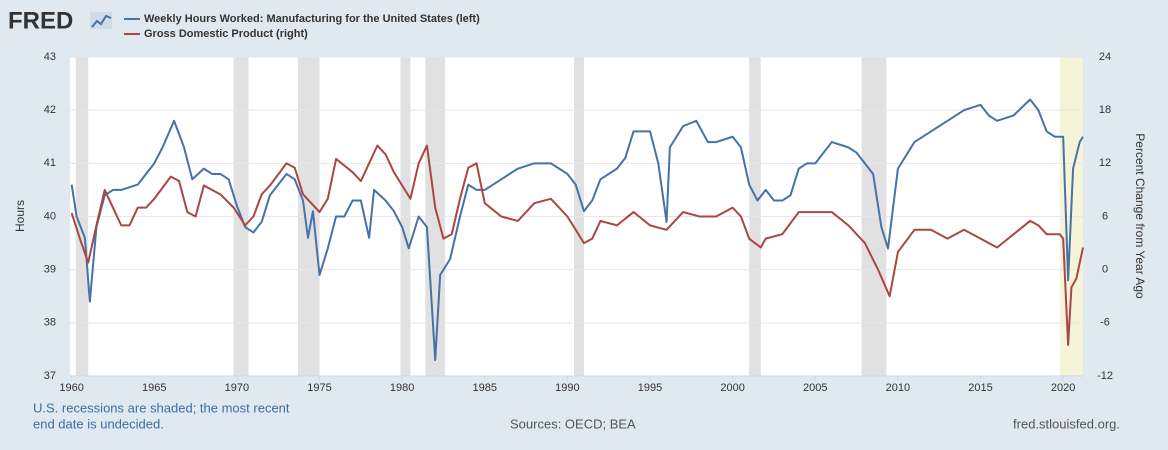  I want to click on x-tick-label: 1995, so click(650, 388).